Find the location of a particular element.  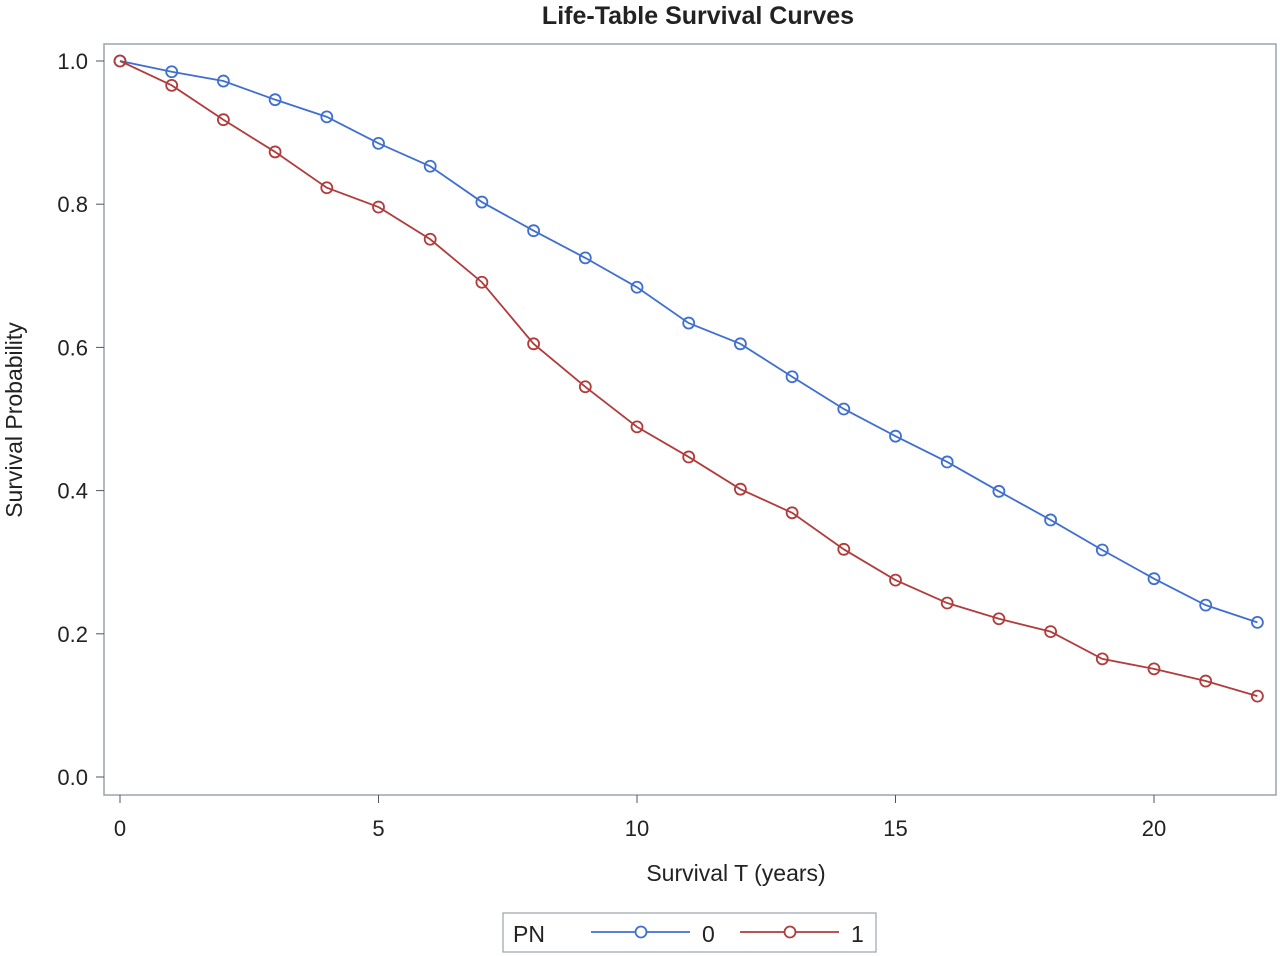

y-tick-label: 0.0 is located at coordinates (72, 777).